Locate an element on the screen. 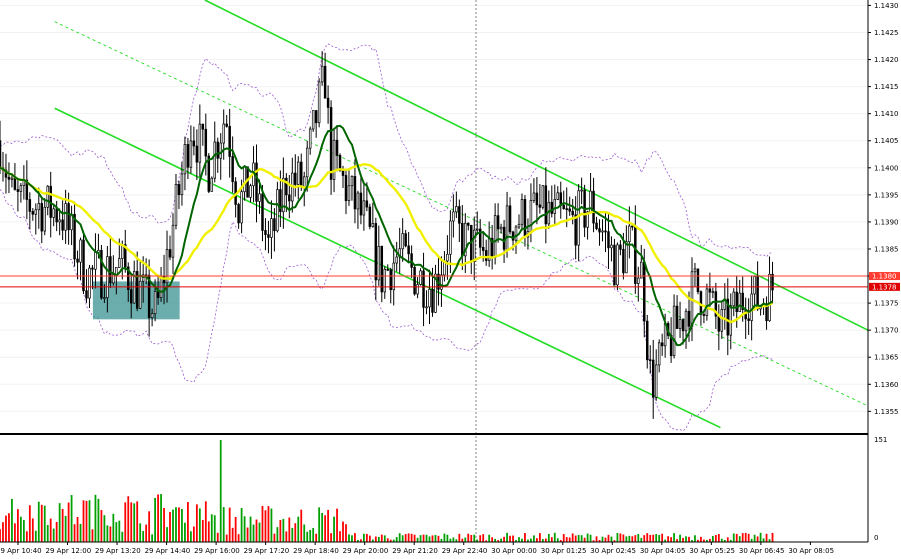 This screenshot has height=559, width=901. price-tag-label: 1.1380 is located at coordinates (884, 277).